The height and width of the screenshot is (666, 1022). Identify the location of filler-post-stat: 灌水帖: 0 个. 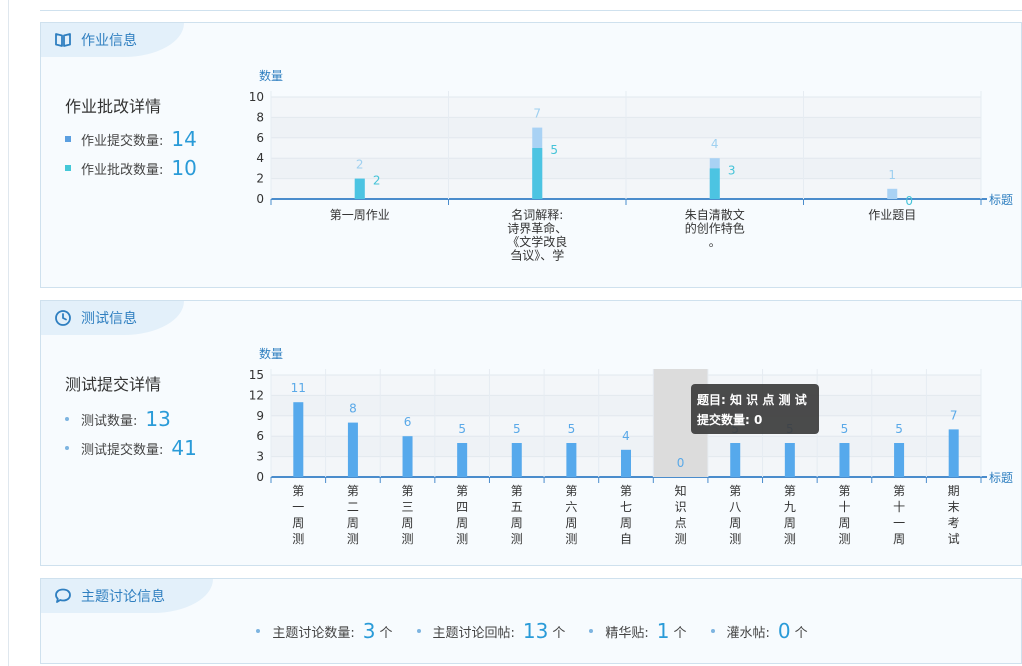
(759, 631).